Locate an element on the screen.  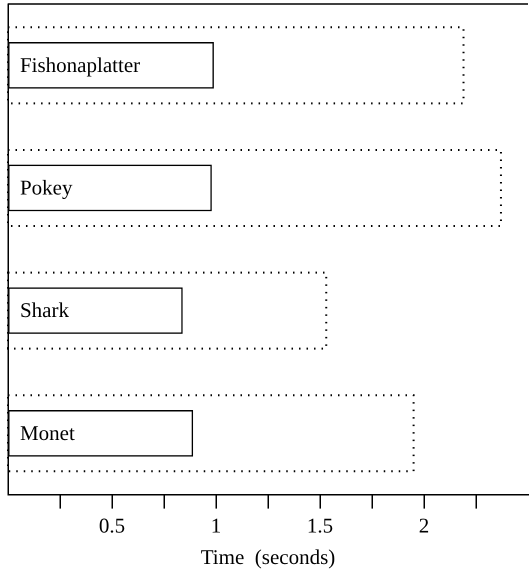
x-tick-label: 0.5 is located at coordinates (112, 526).